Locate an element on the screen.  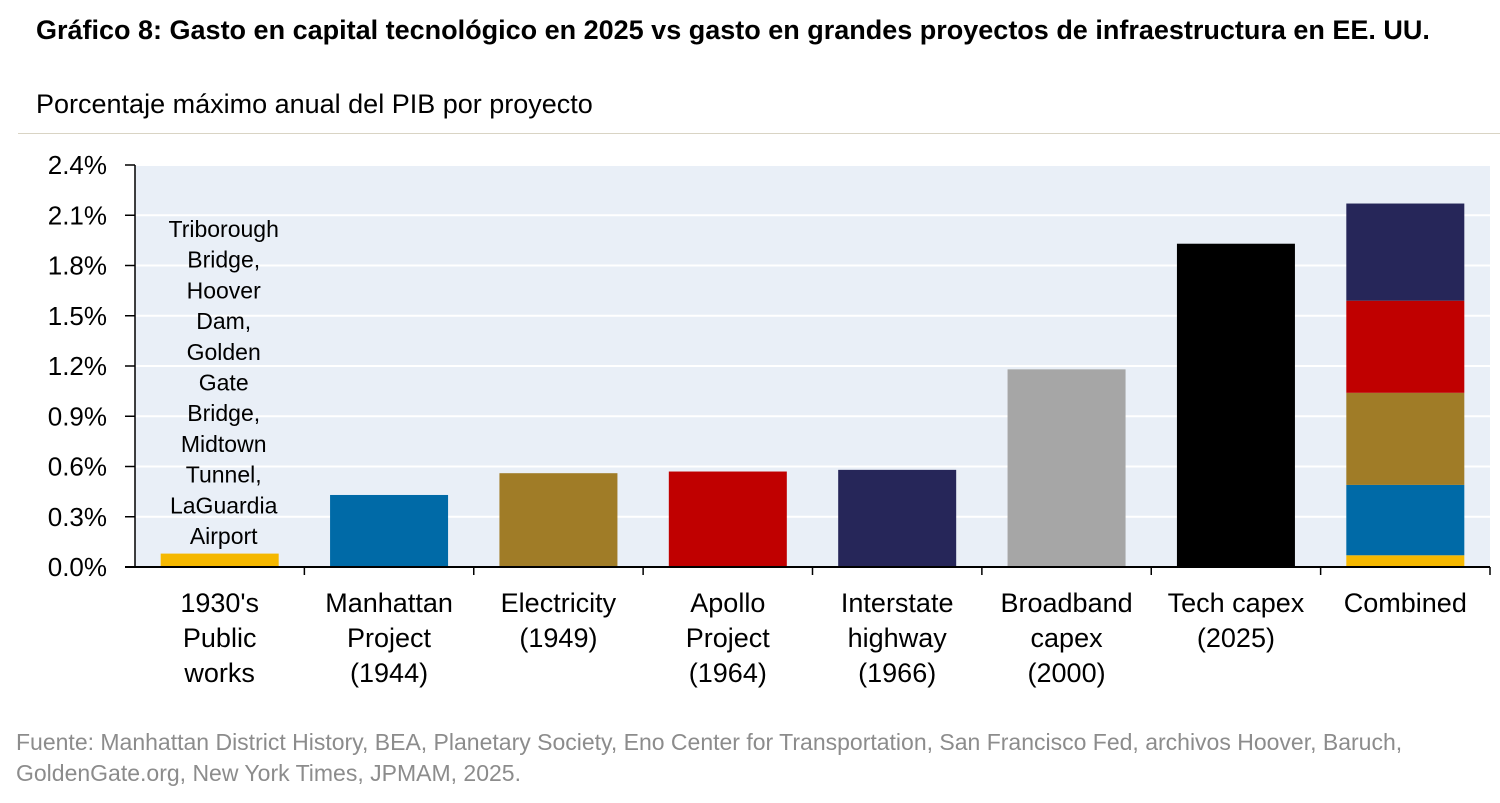
y-tick-label: 2.4% is located at coordinates (77, 165).